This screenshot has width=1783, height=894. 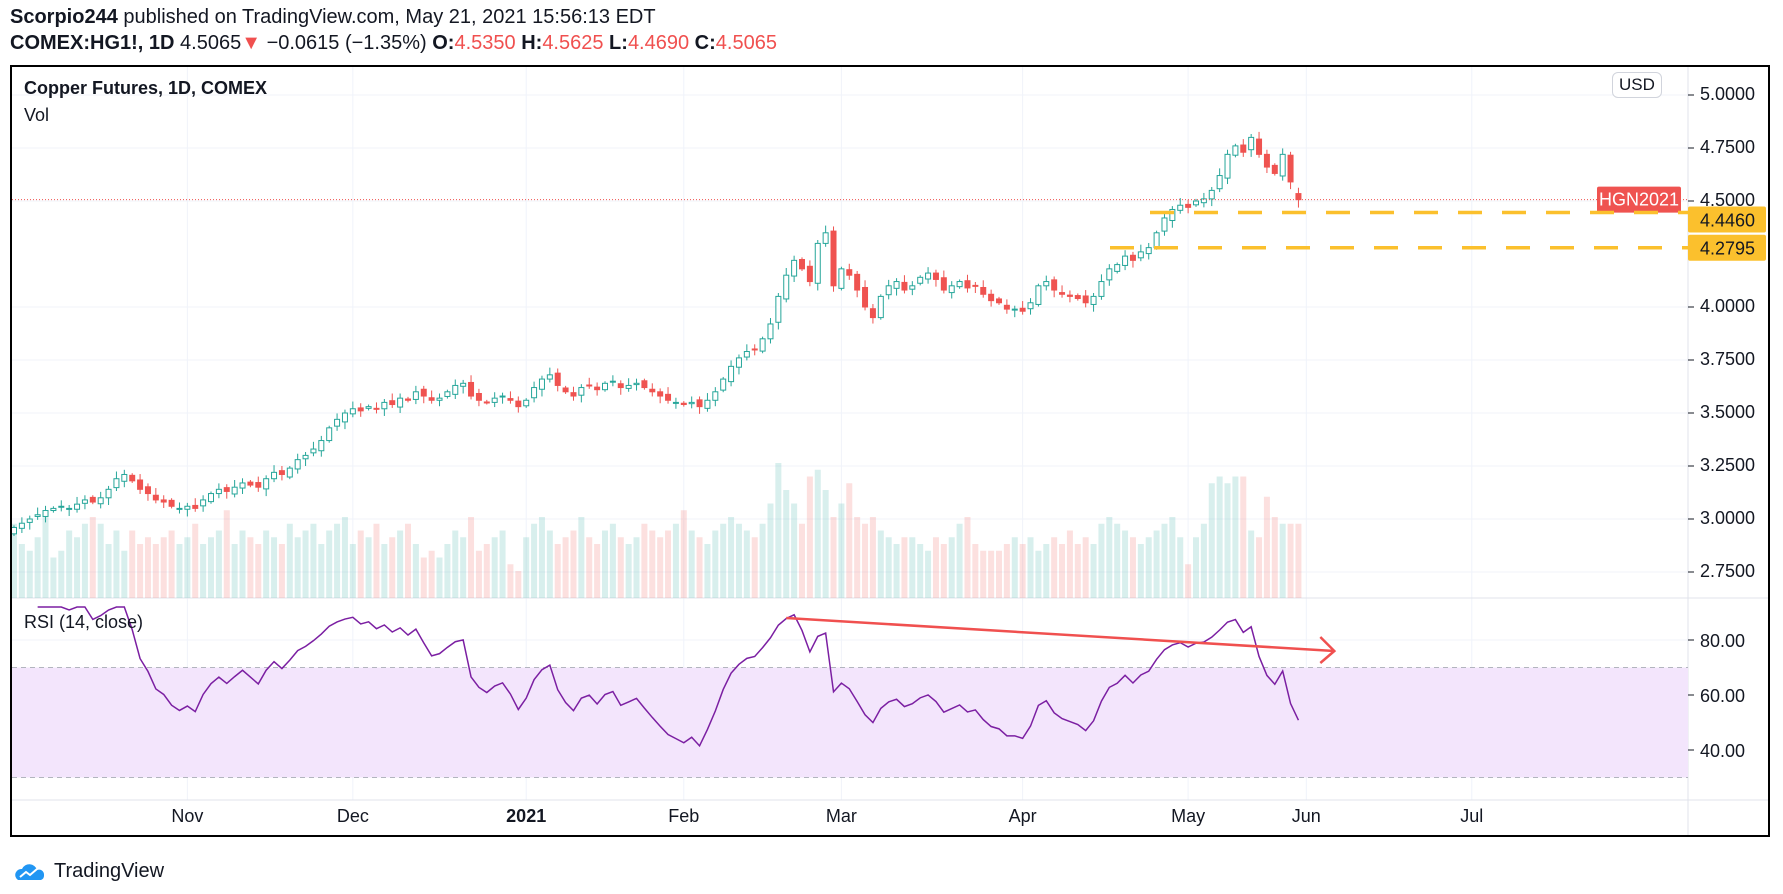 I want to click on currency-button: USD, so click(x=1637, y=85).